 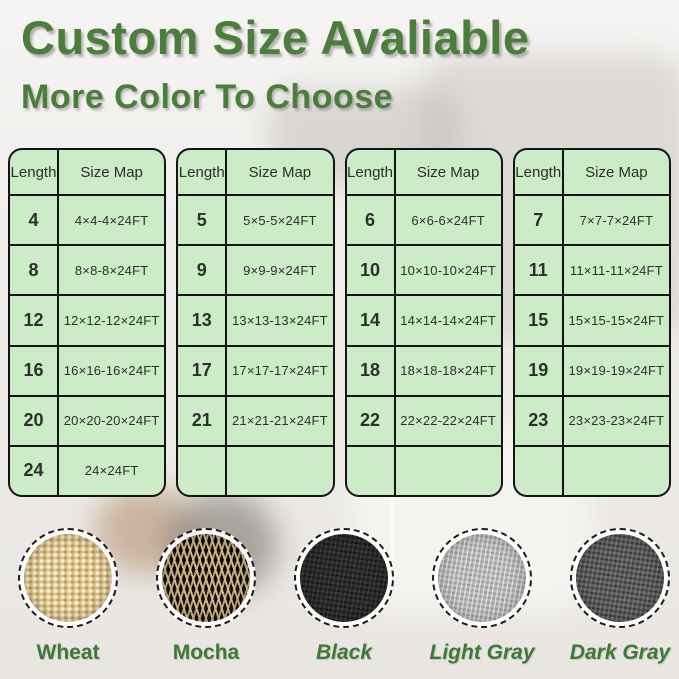 I want to click on size-map-cell: 21×21-21×24FT, so click(x=279, y=419).